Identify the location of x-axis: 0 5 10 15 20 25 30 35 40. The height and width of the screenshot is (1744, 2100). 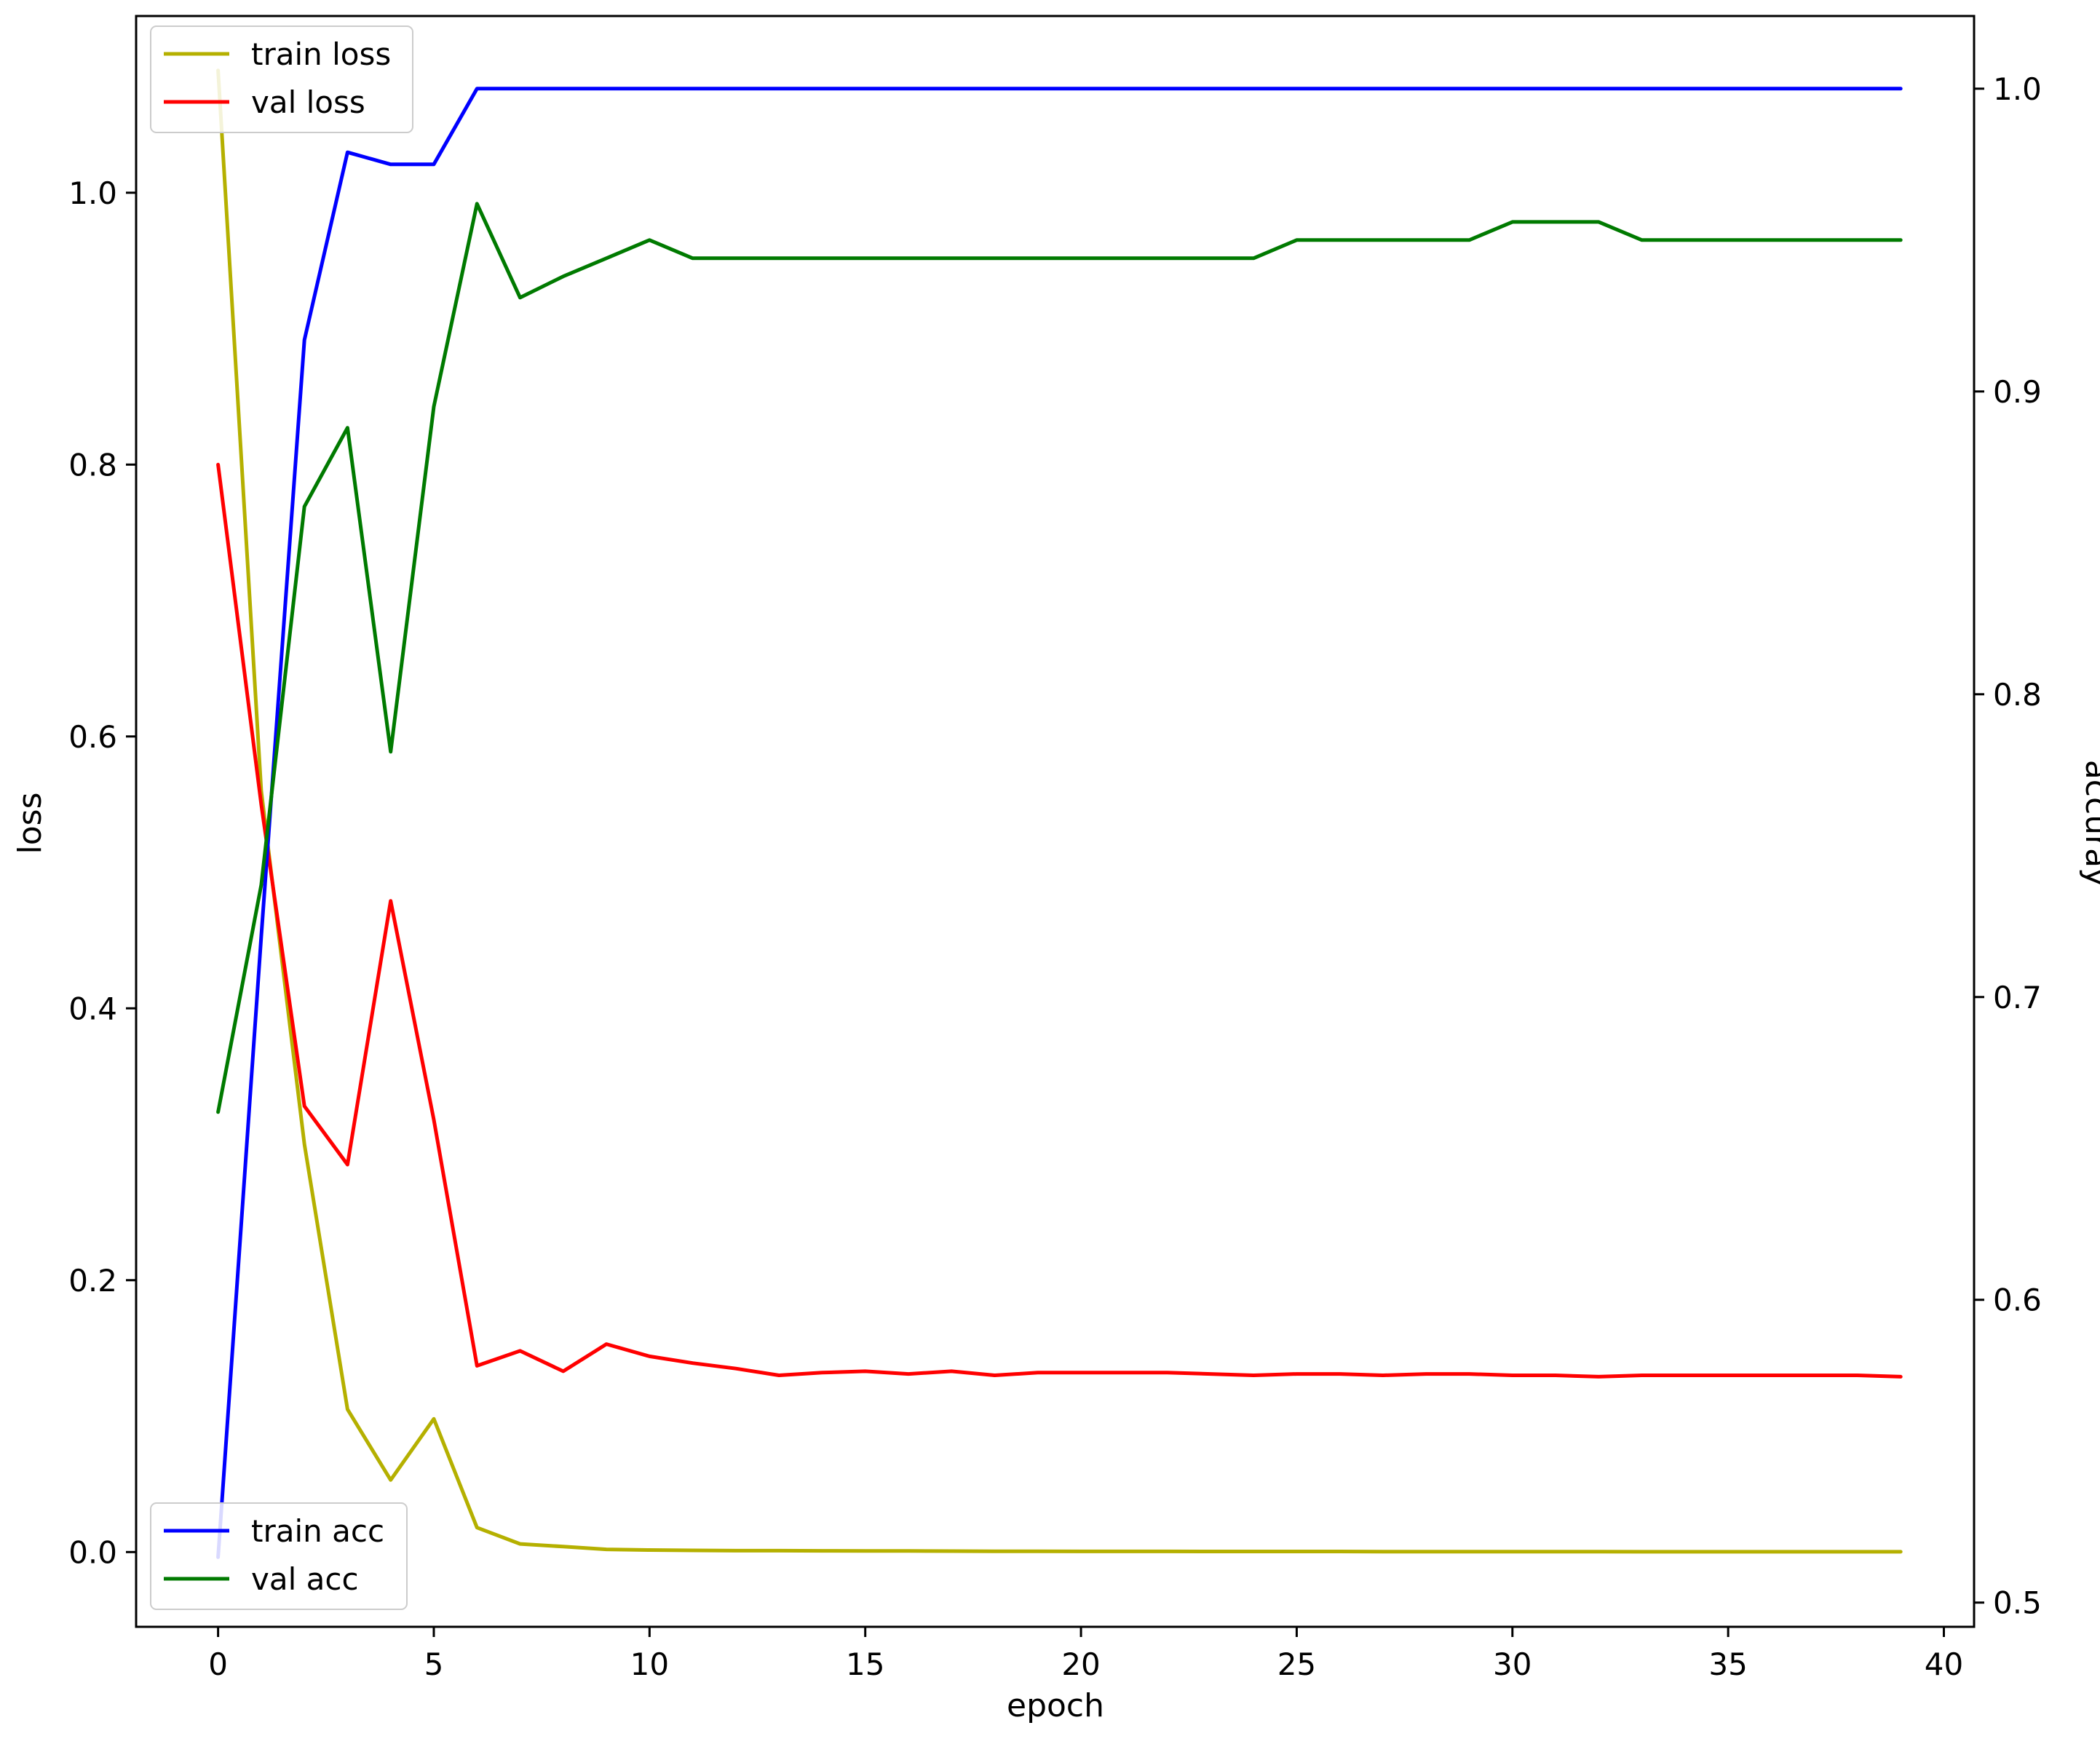
(1085, 1654).